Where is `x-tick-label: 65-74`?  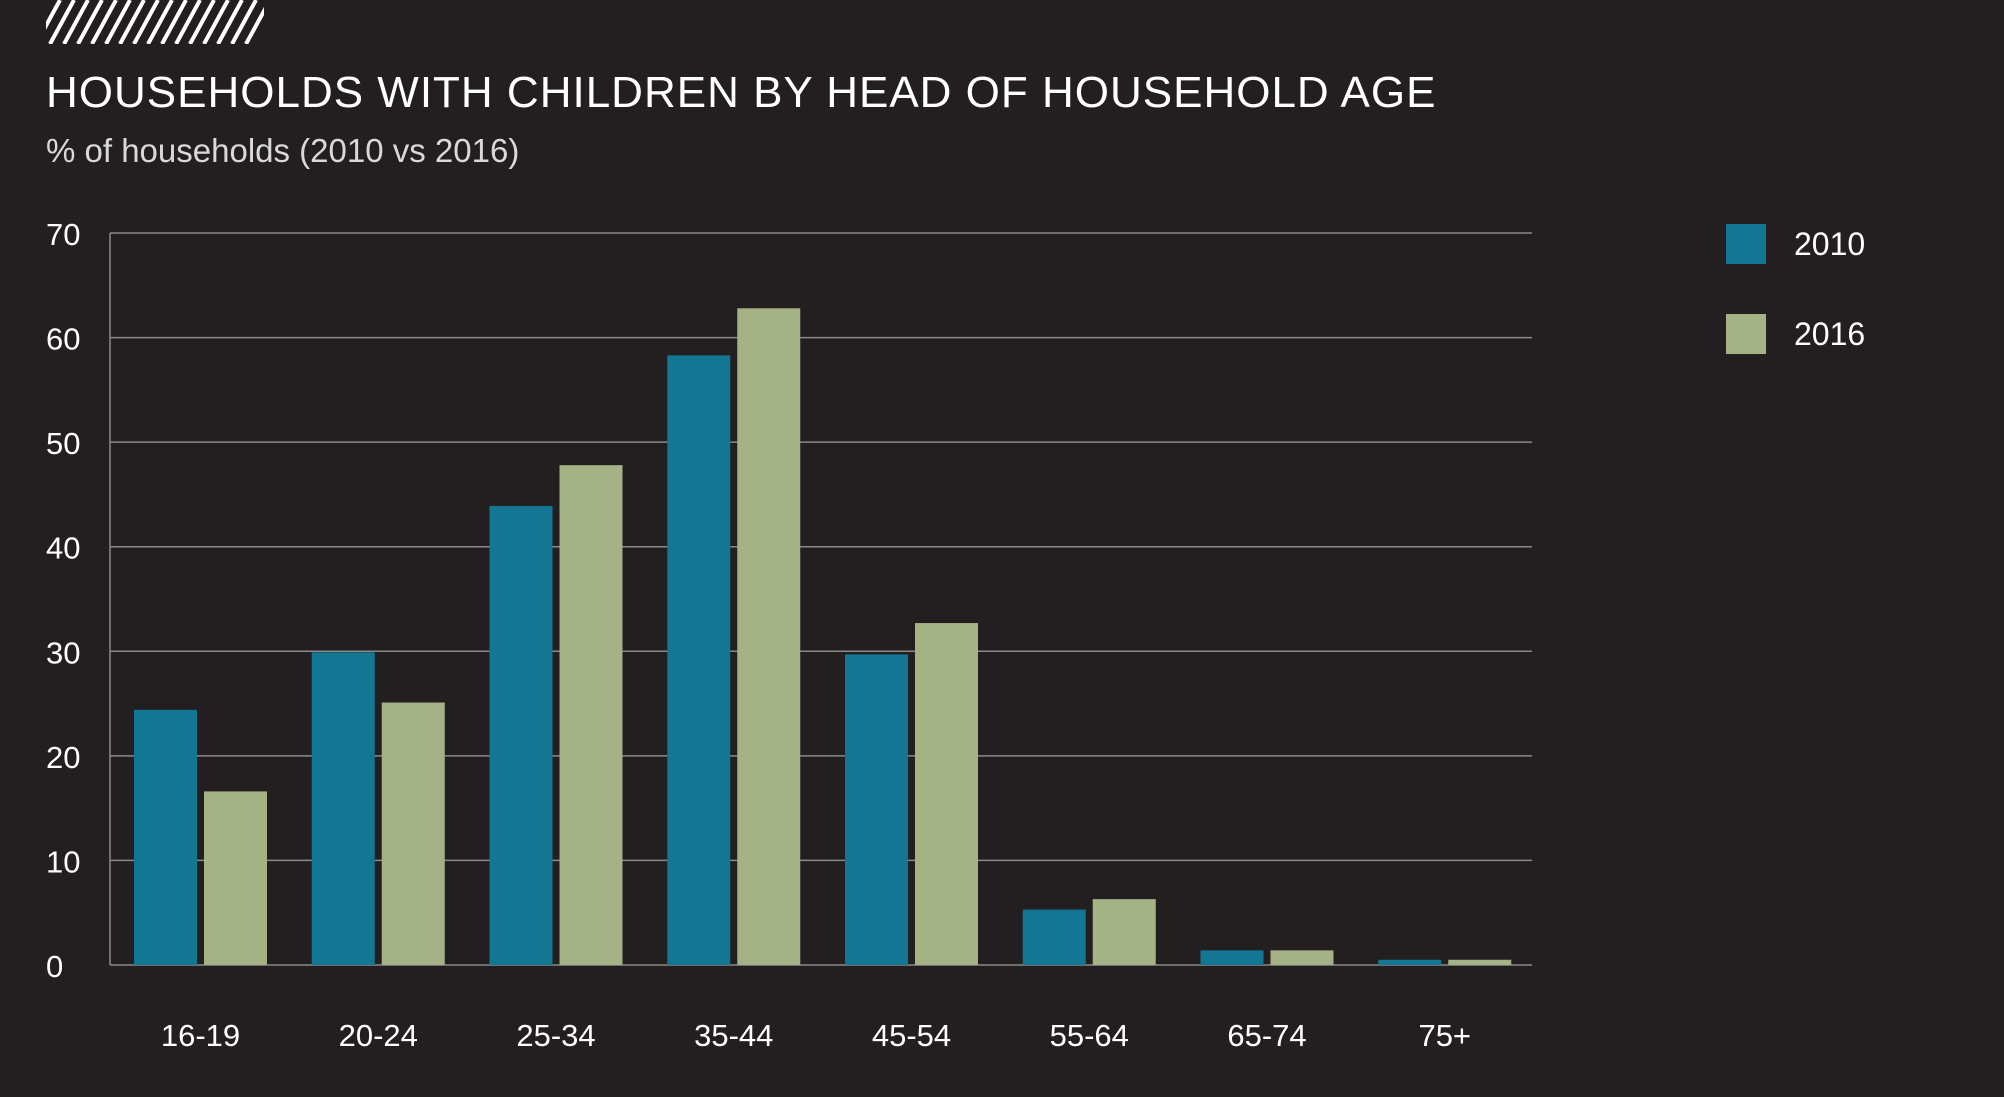 x-tick-label: 65-74 is located at coordinates (1266, 1035).